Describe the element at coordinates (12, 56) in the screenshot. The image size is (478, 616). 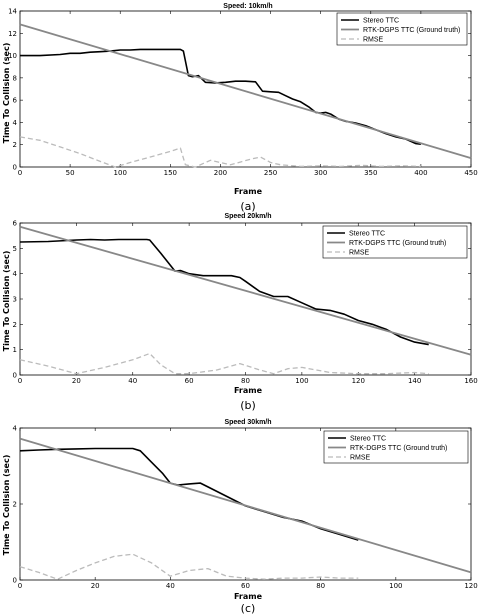
I see `y-tick-label: 10` at that location.